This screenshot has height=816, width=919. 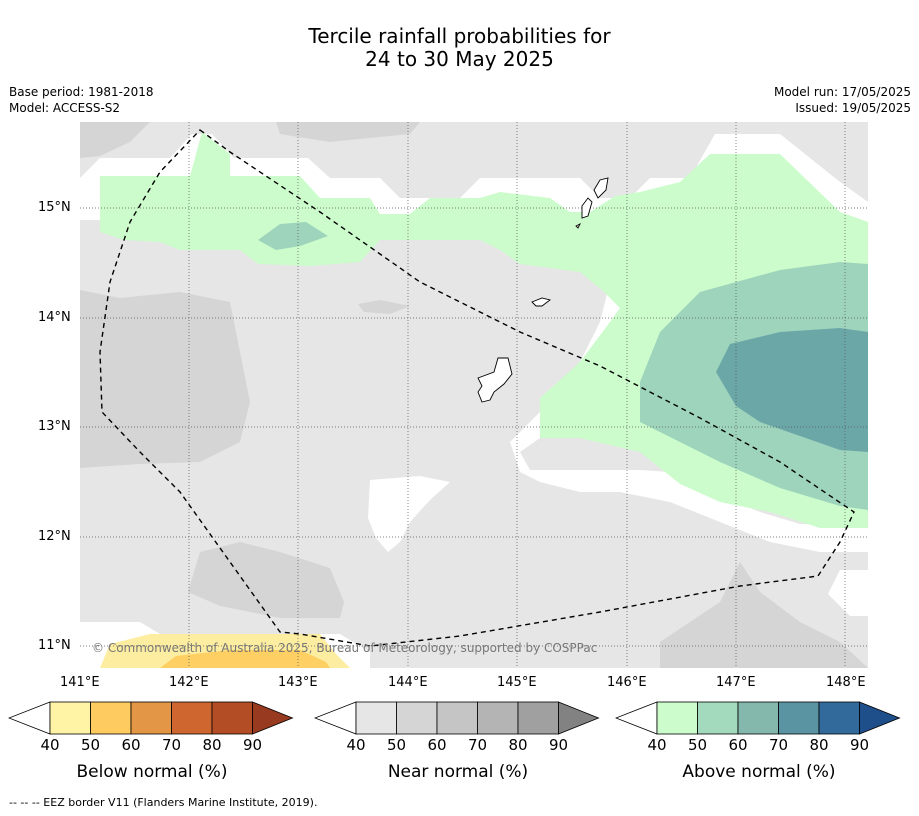 What do you see at coordinates (541, 302) in the screenshot?
I see `rota-island` at bounding box center [541, 302].